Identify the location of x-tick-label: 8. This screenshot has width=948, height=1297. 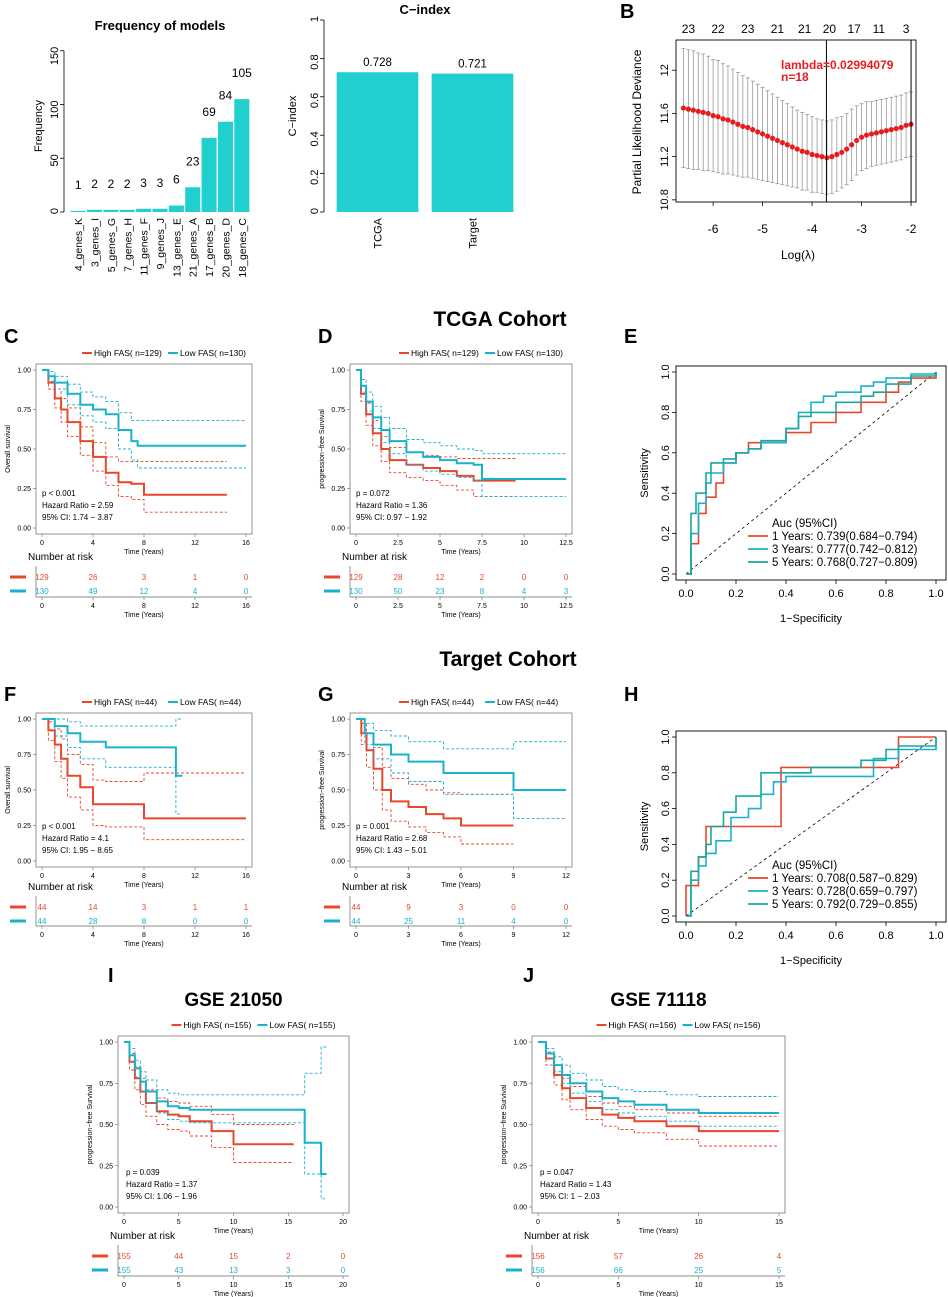
(144, 876).